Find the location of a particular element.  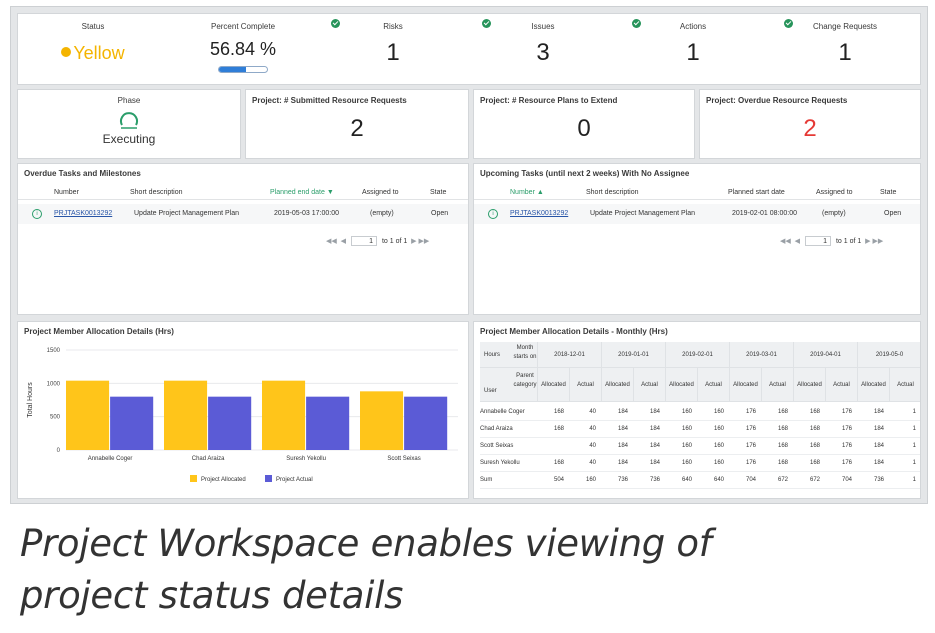

change-requests-title: Change Requests is located at coordinates (845, 26).